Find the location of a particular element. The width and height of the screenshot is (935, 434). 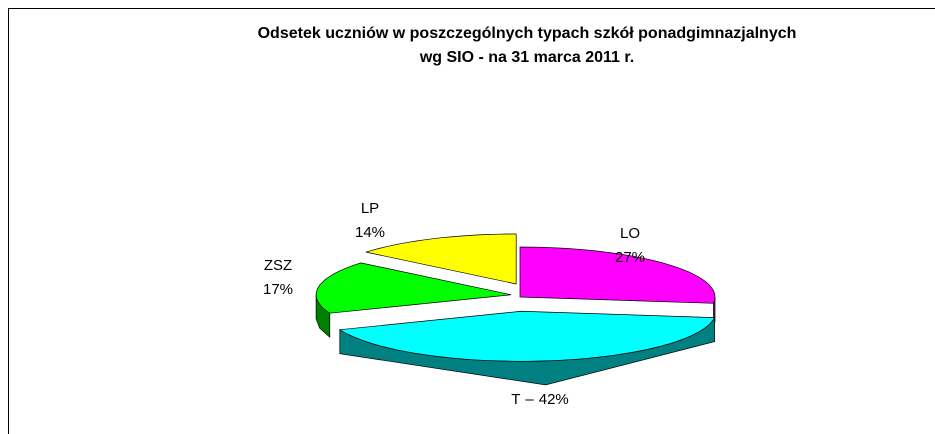

category-label: ZSZ is located at coordinates (278, 265).